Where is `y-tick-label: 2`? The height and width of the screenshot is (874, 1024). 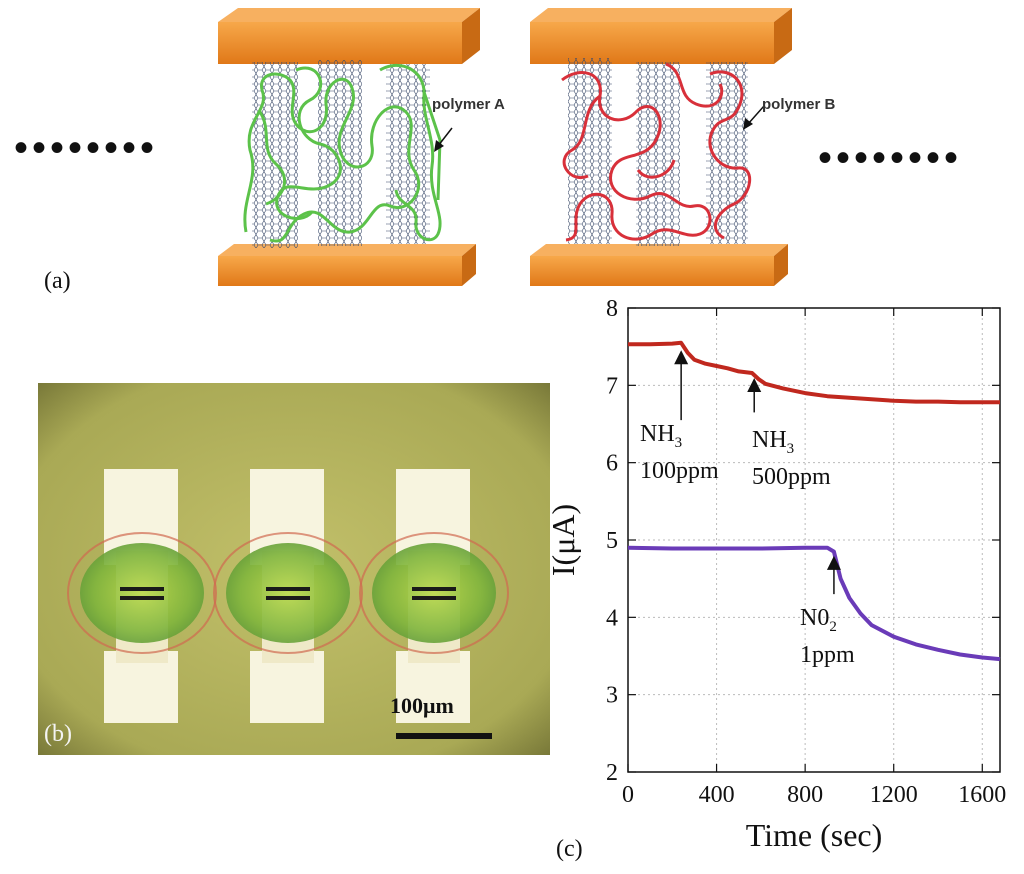
y-tick-label: 2 is located at coordinates (612, 773).